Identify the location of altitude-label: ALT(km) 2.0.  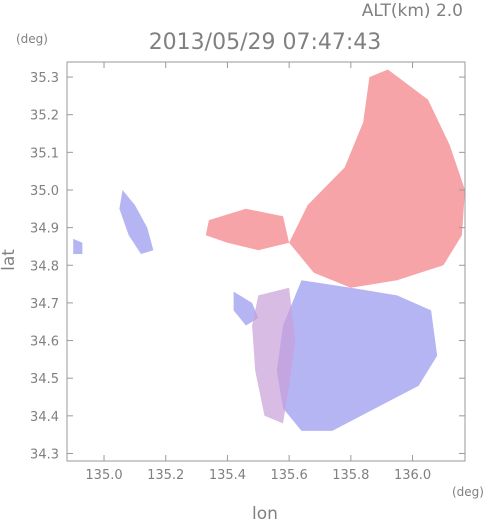
(412, 11).